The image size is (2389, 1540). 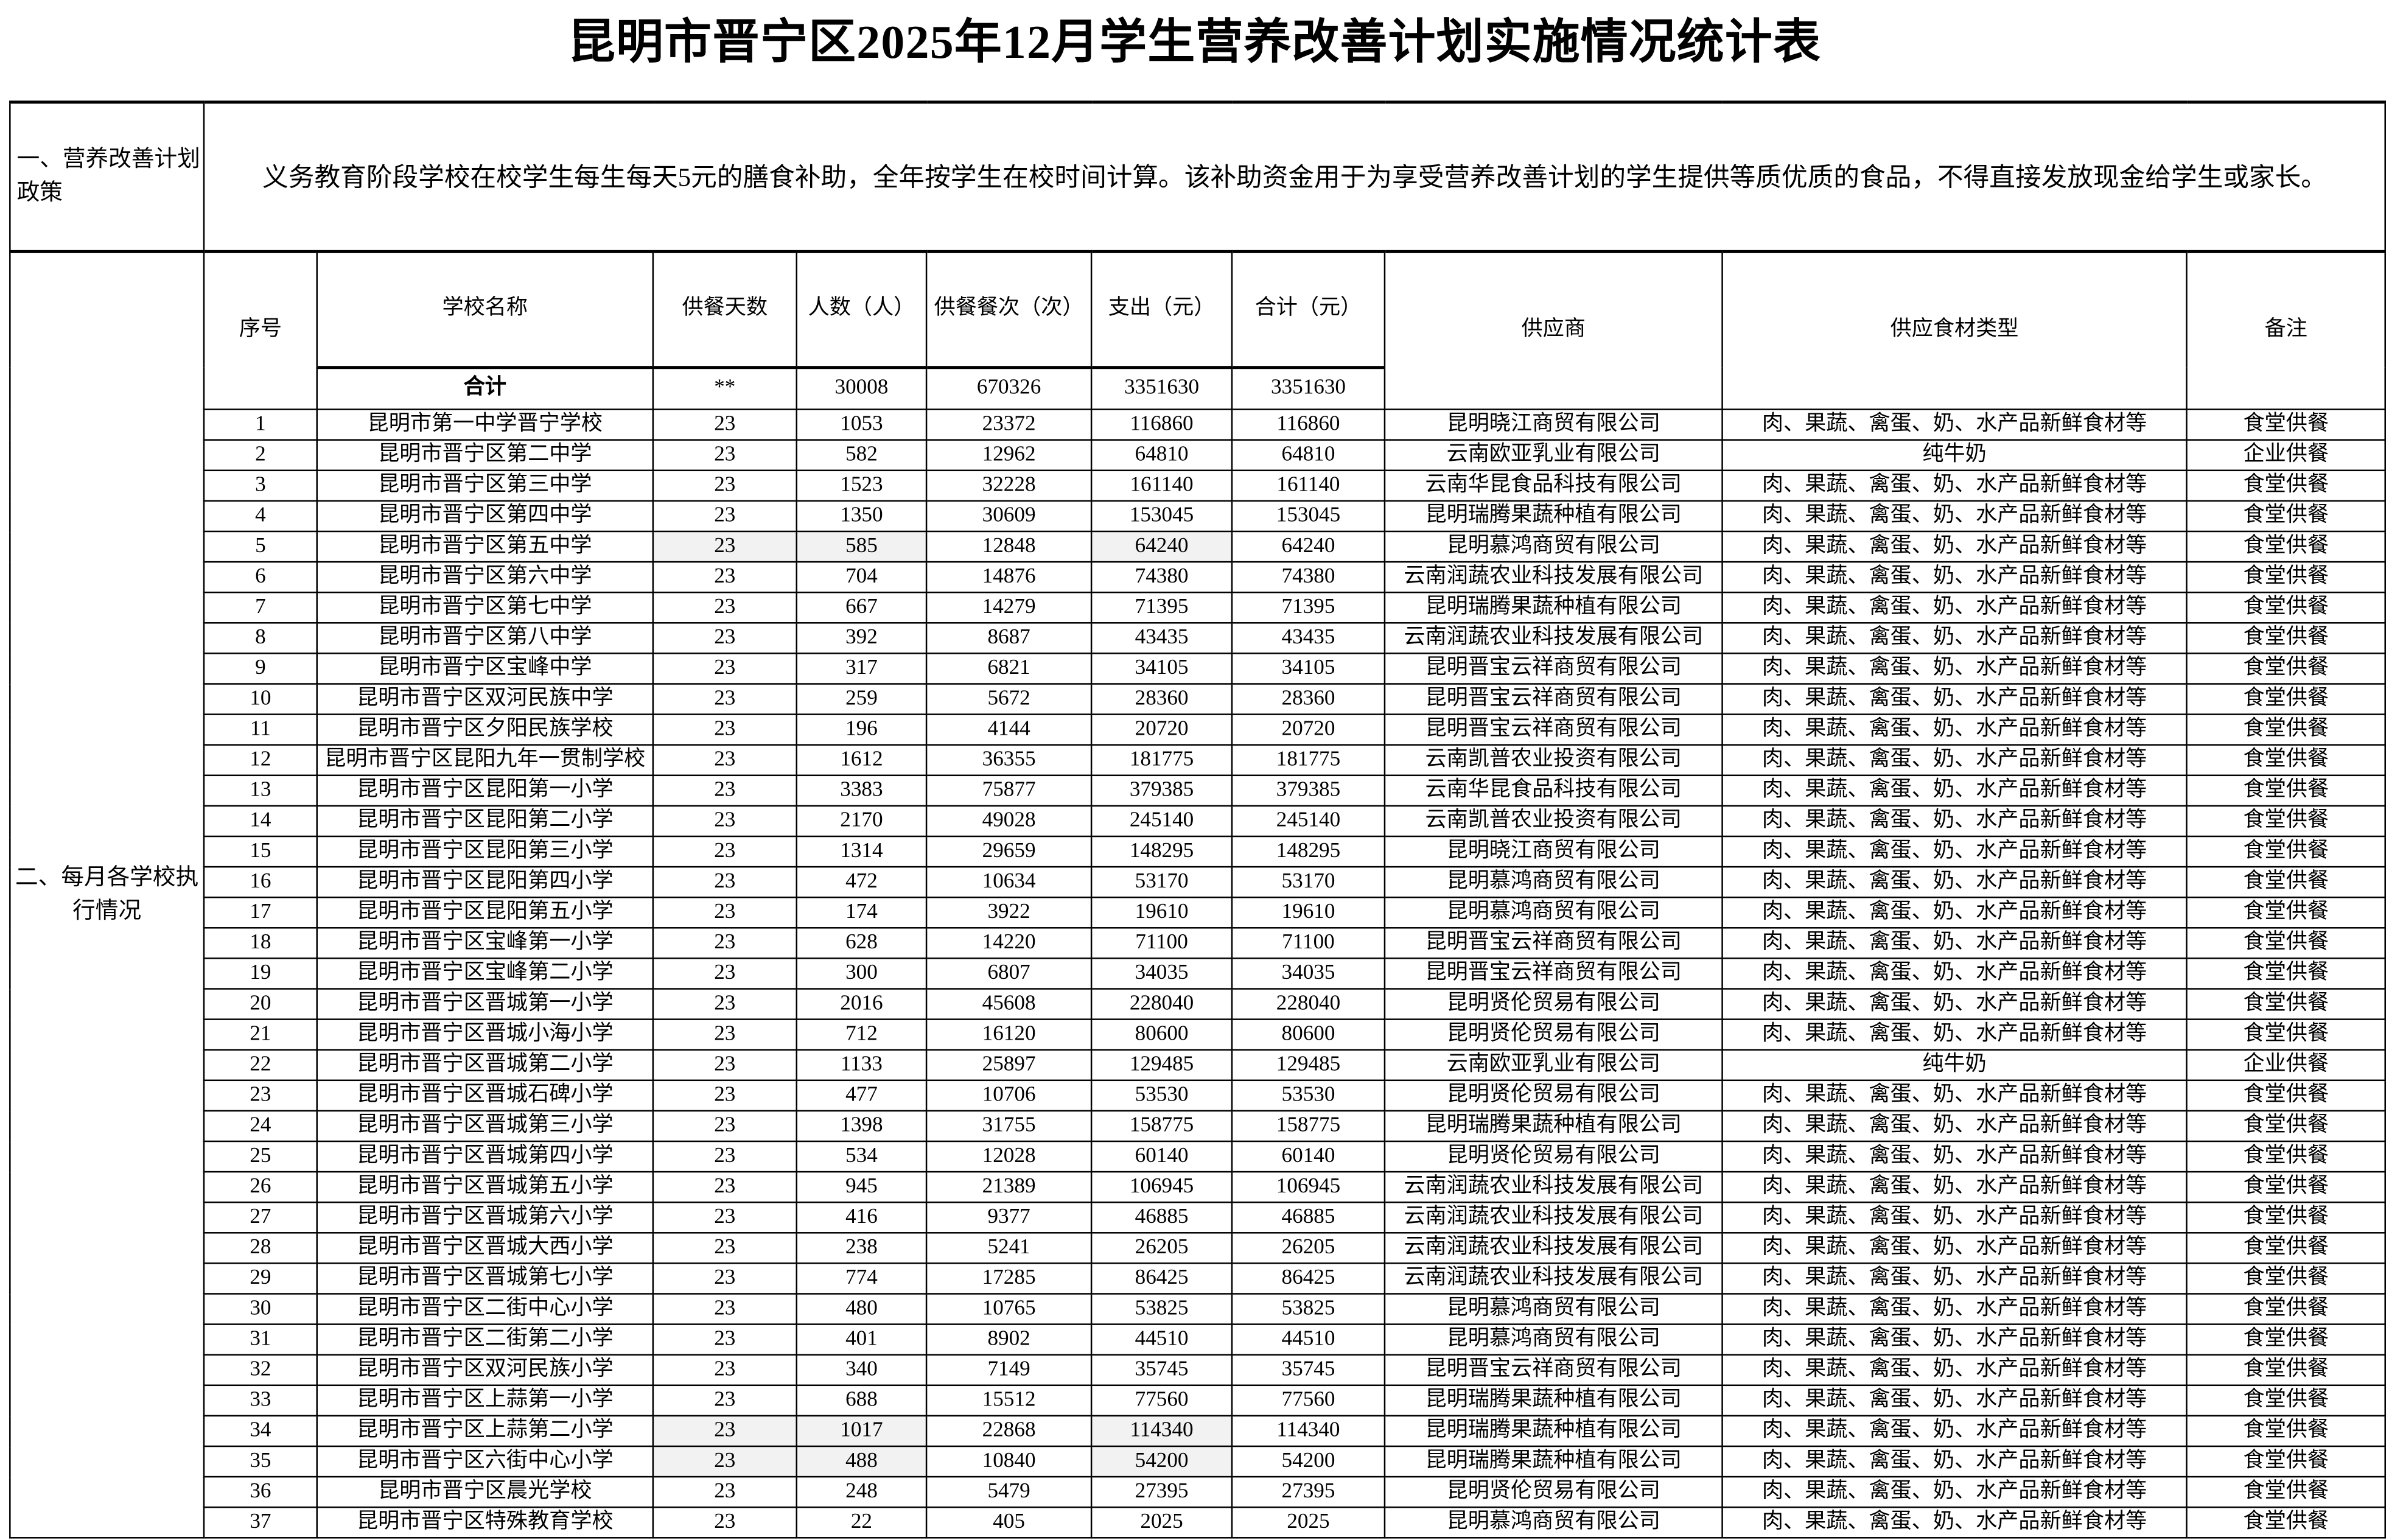 I want to click on meal-count-cell: 30609, so click(x=1009, y=516).